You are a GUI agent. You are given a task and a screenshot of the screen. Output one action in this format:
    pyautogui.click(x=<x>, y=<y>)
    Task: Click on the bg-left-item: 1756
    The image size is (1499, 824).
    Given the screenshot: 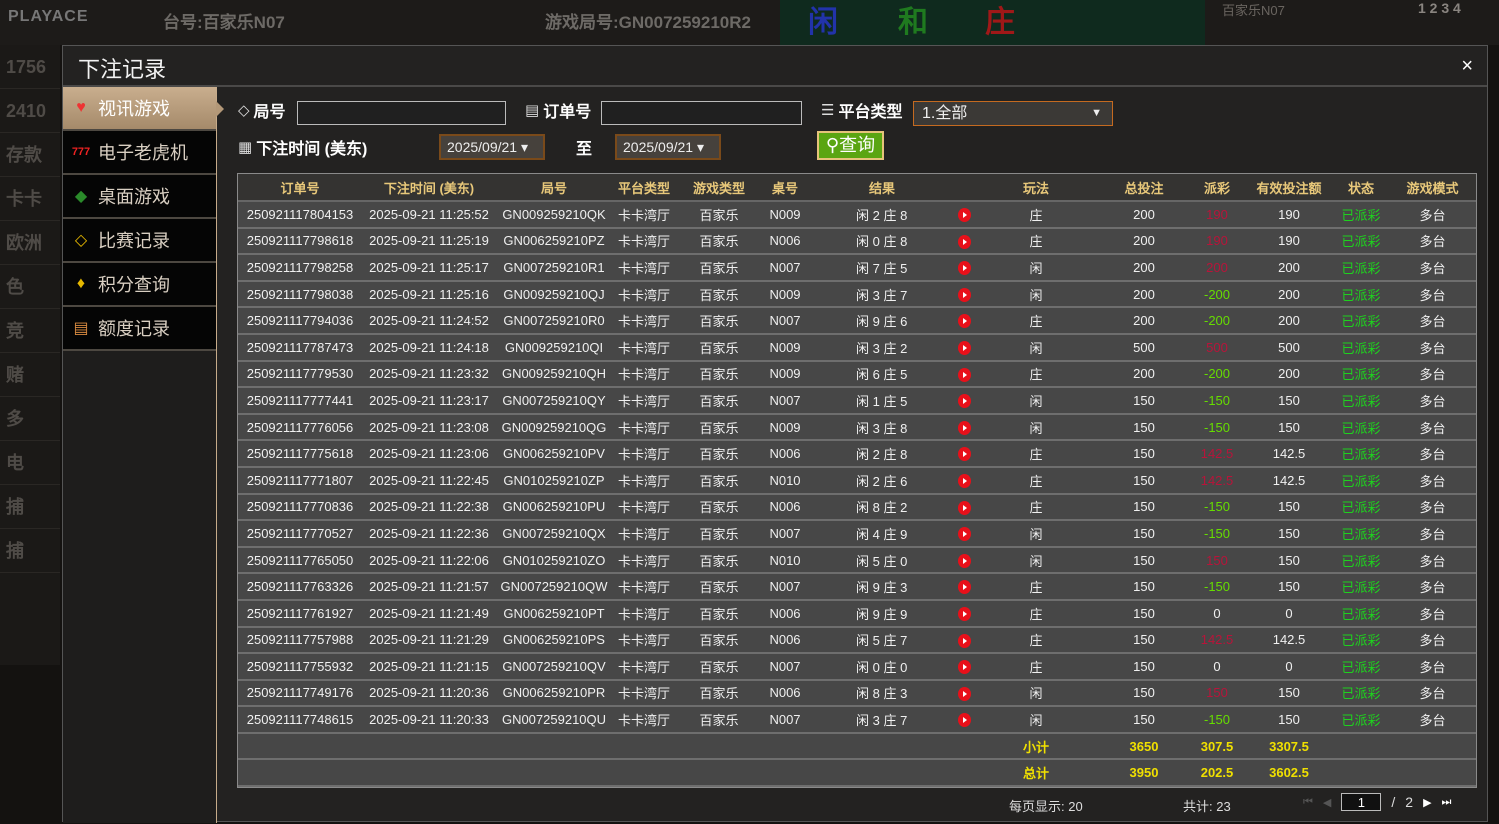 What is the action you would take?
    pyautogui.click(x=30, y=67)
    